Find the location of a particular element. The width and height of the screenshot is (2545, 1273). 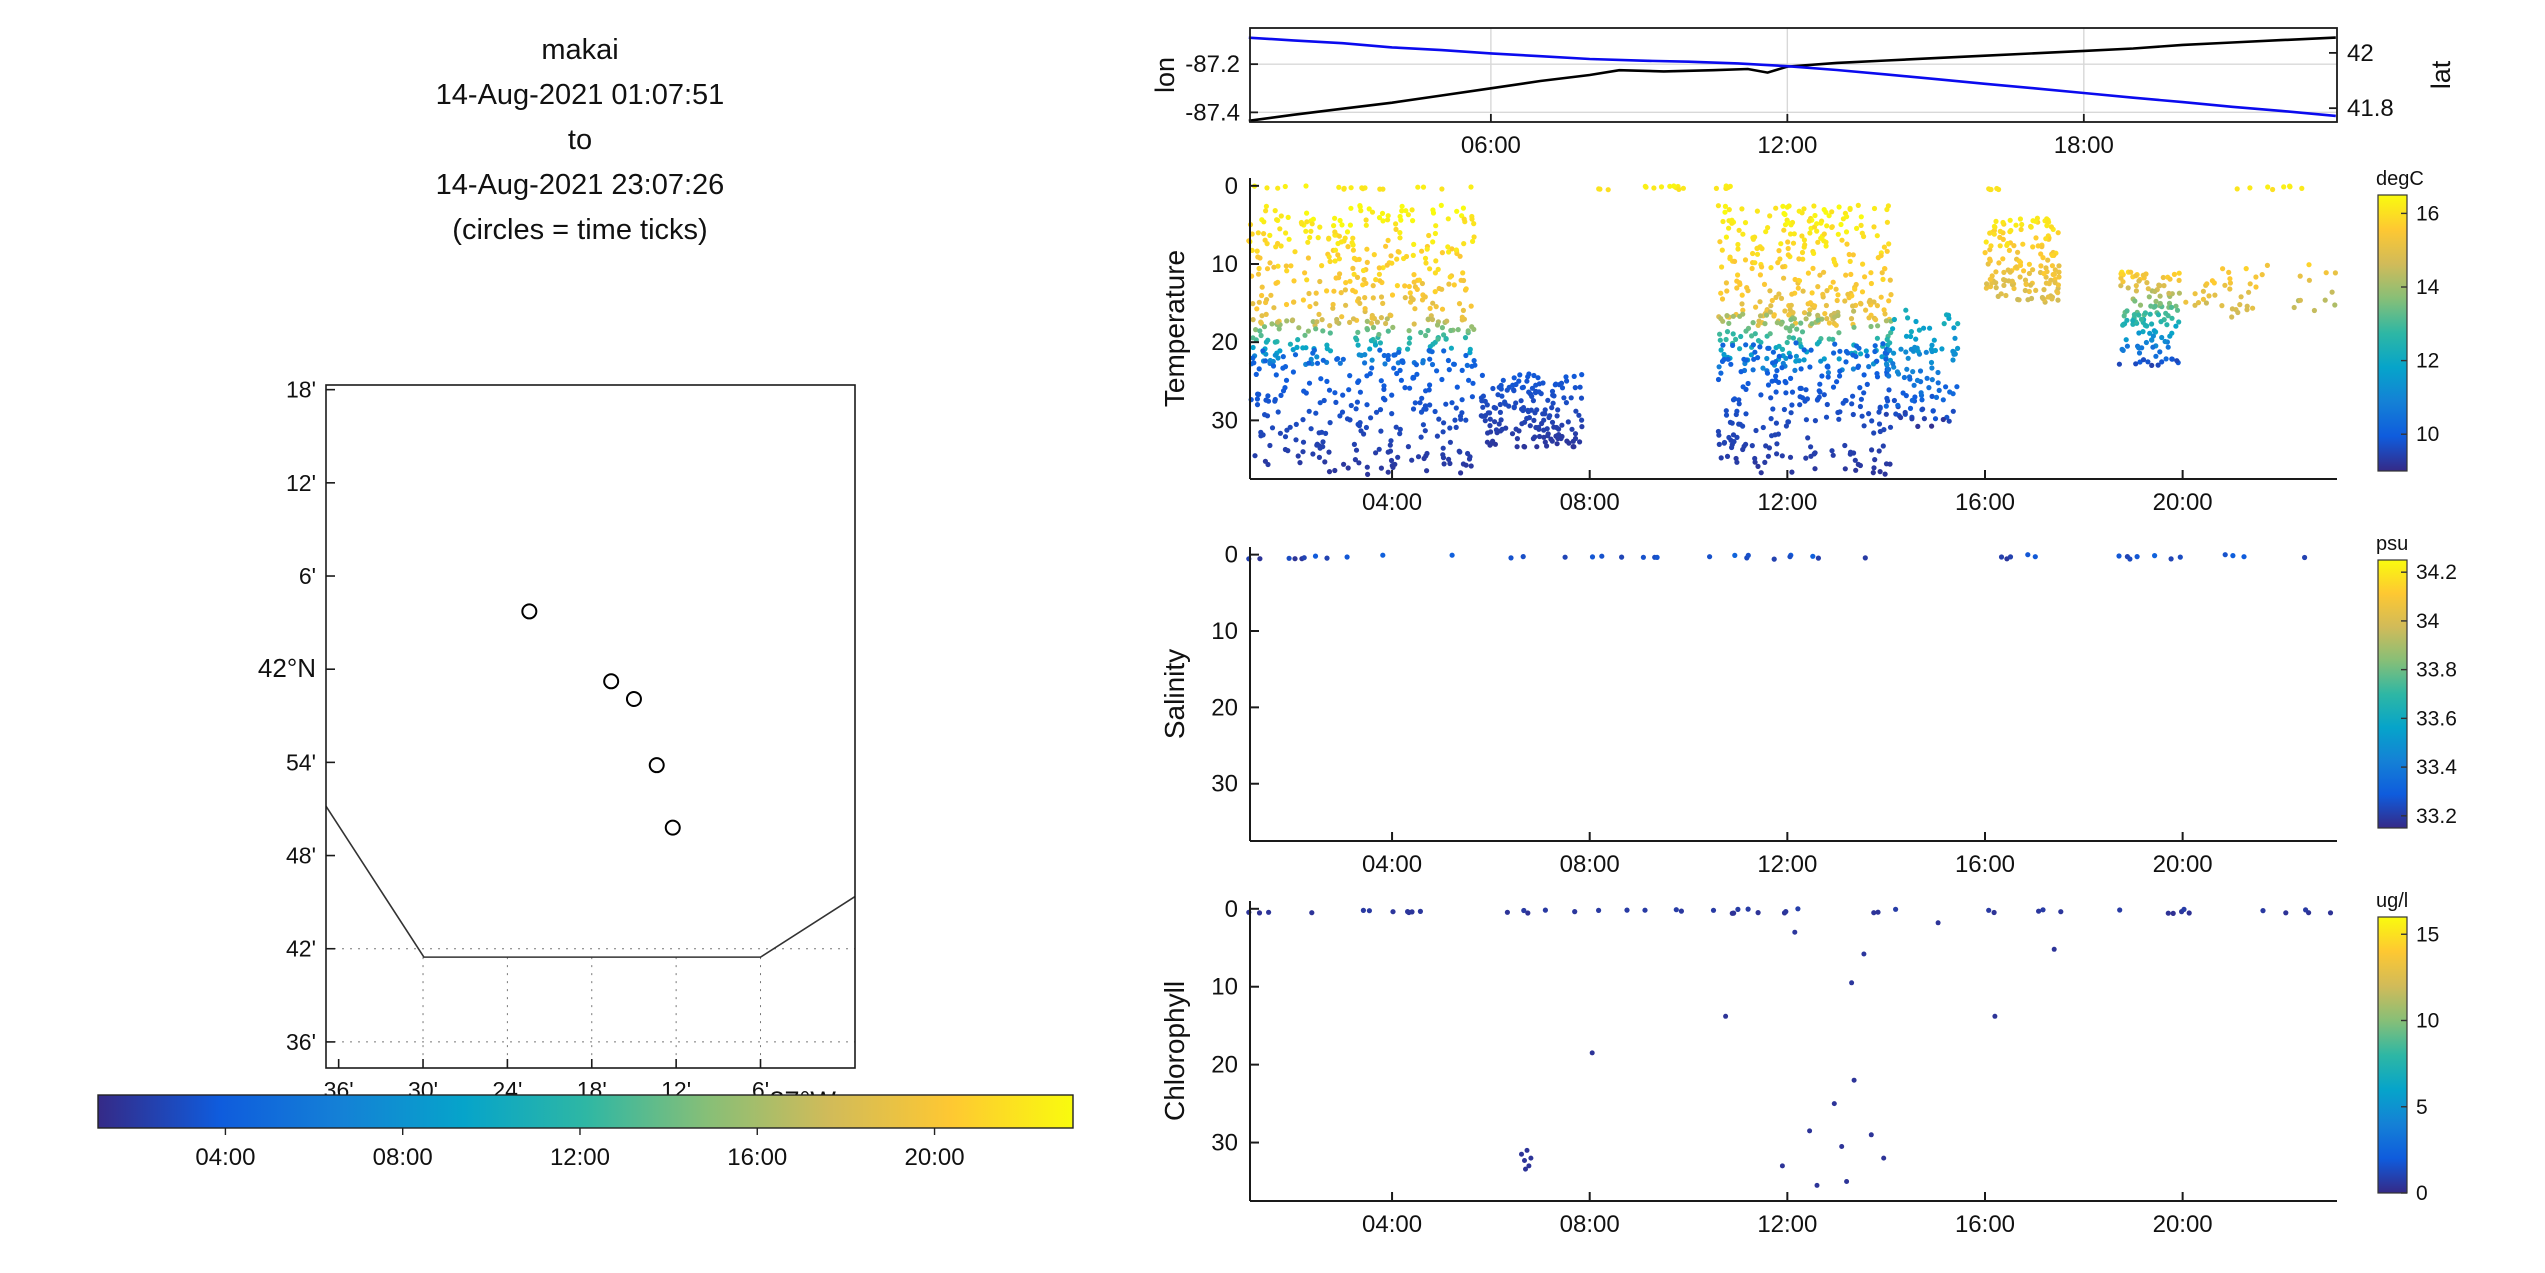

svg-text: 06:00 is located at coordinates (1491, 145).